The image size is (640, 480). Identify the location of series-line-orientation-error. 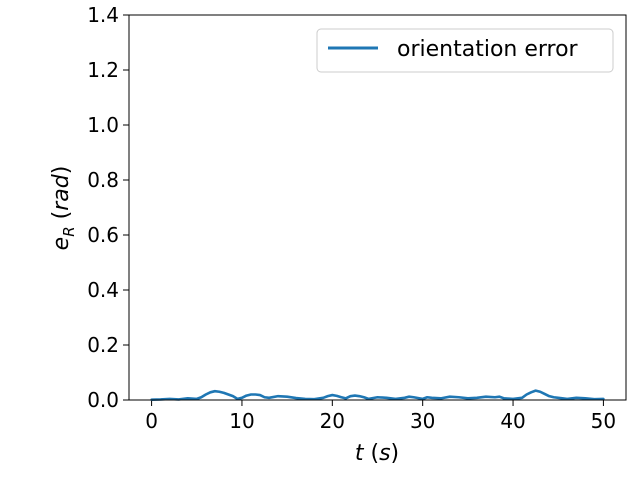
(377, 395).